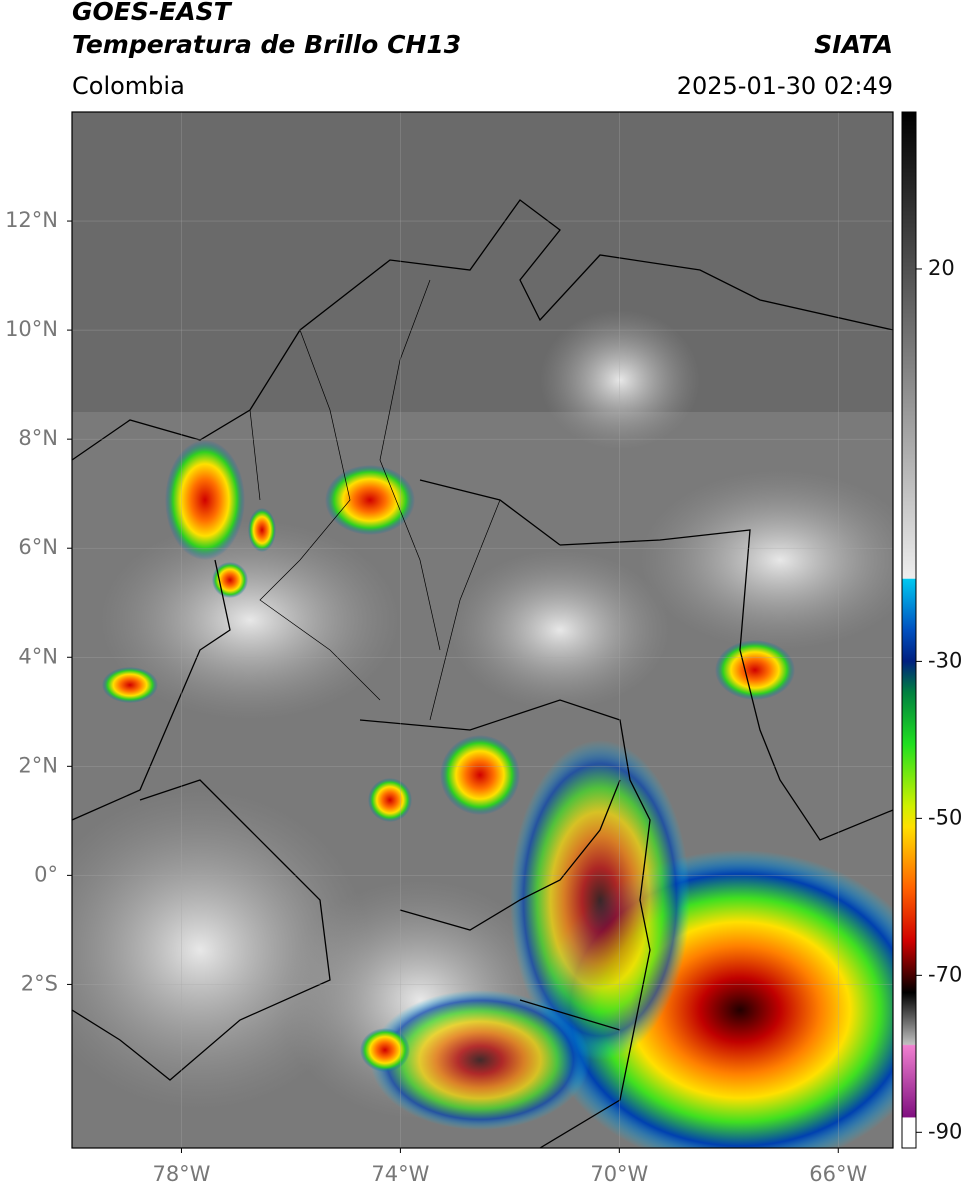 The height and width of the screenshot is (1194, 966). What do you see at coordinates (152, 13) in the screenshot?
I see `title: GOES-EAST` at bounding box center [152, 13].